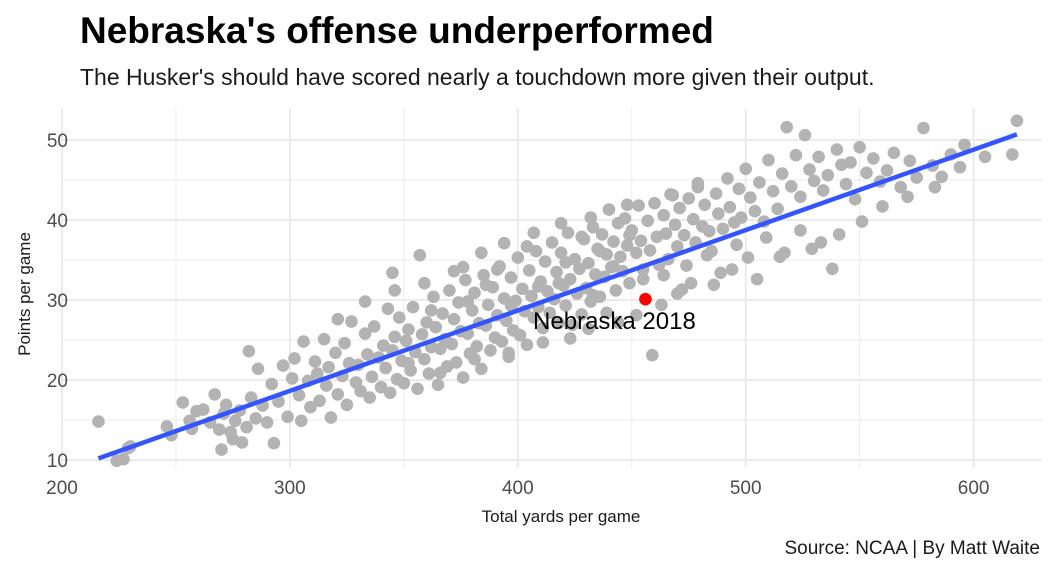 This screenshot has width=1056, height=576. What do you see at coordinates (57, 381) in the screenshot?
I see `y-tick-label: 20` at bounding box center [57, 381].